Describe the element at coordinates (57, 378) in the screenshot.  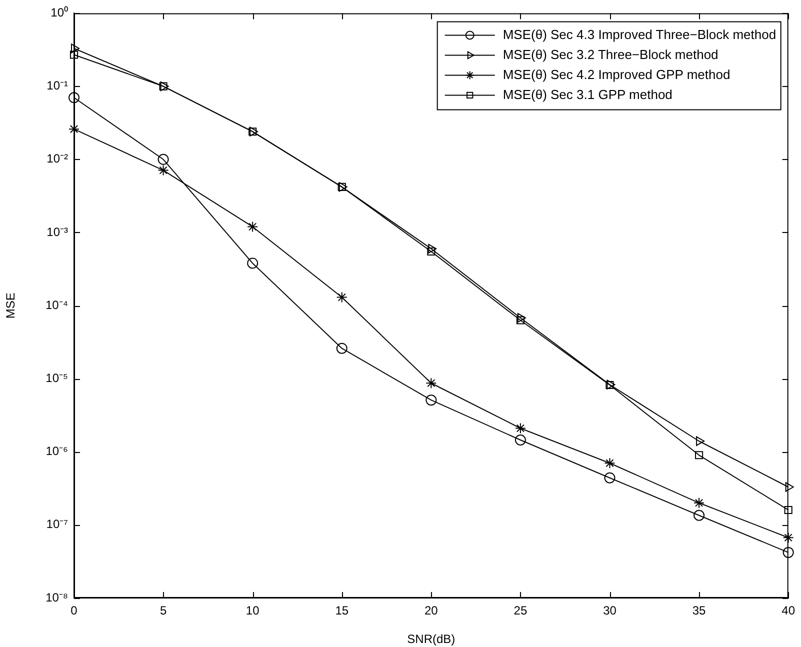
I see `y-tick-label: 10⁻⁵` at that location.